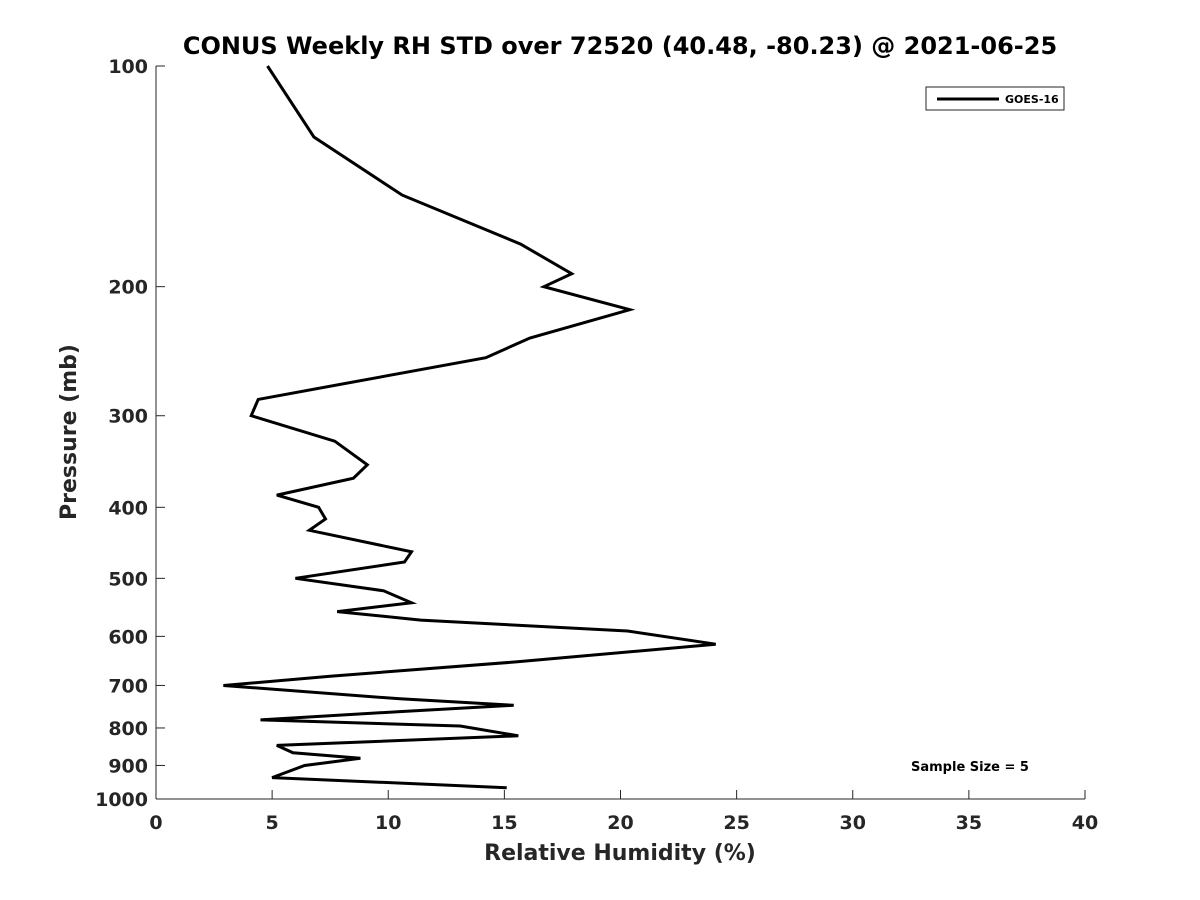 Image resolution: width=1200 pixels, height=900 pixels. What do you see at coordinates (388, 823) in the screenshot?
I see `x-tick-label: 10` at bounding box center [388, 823].